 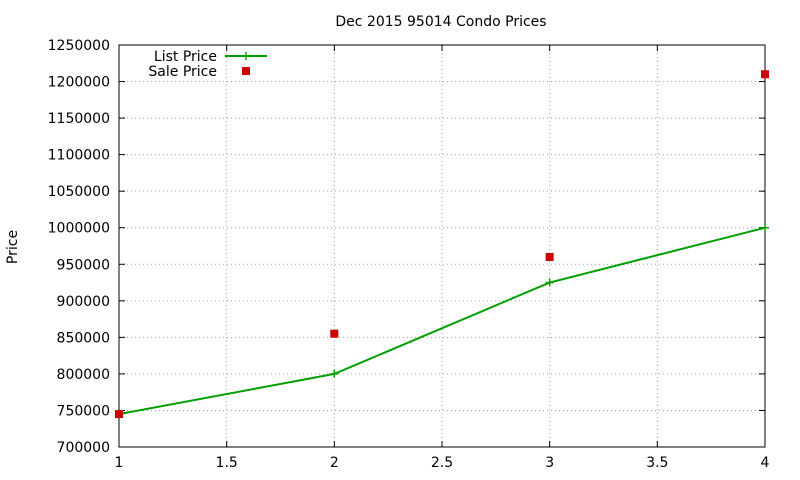 I want to click on x-tick-label: 1.5, so click(x=227, y=463).